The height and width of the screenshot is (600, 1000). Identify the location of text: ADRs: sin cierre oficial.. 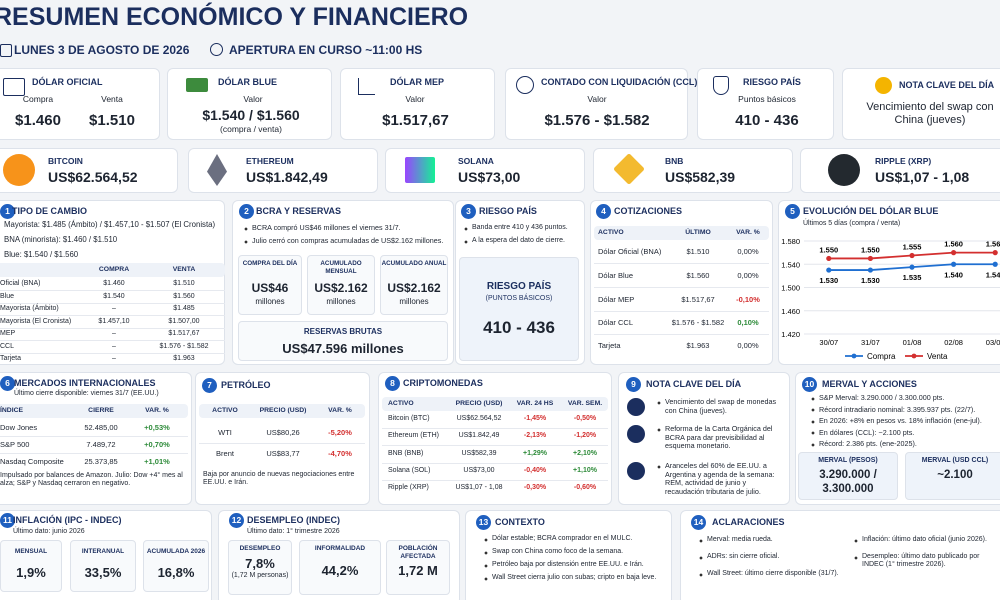
(773, 557).